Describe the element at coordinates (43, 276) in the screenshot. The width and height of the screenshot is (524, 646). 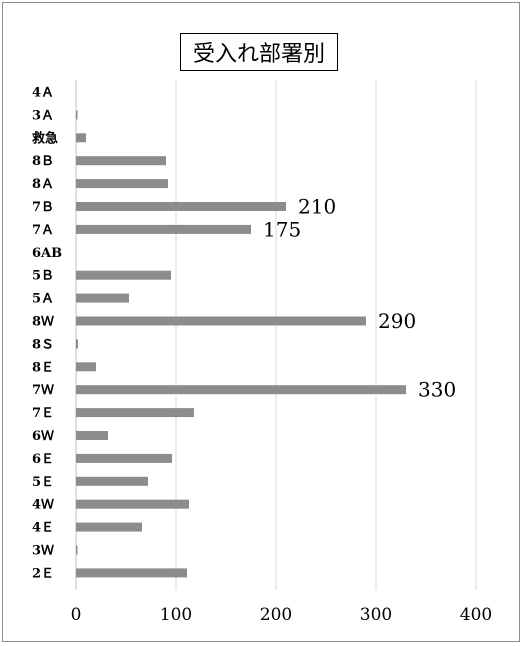
I see `category-label: 5Ｂ` at that location.